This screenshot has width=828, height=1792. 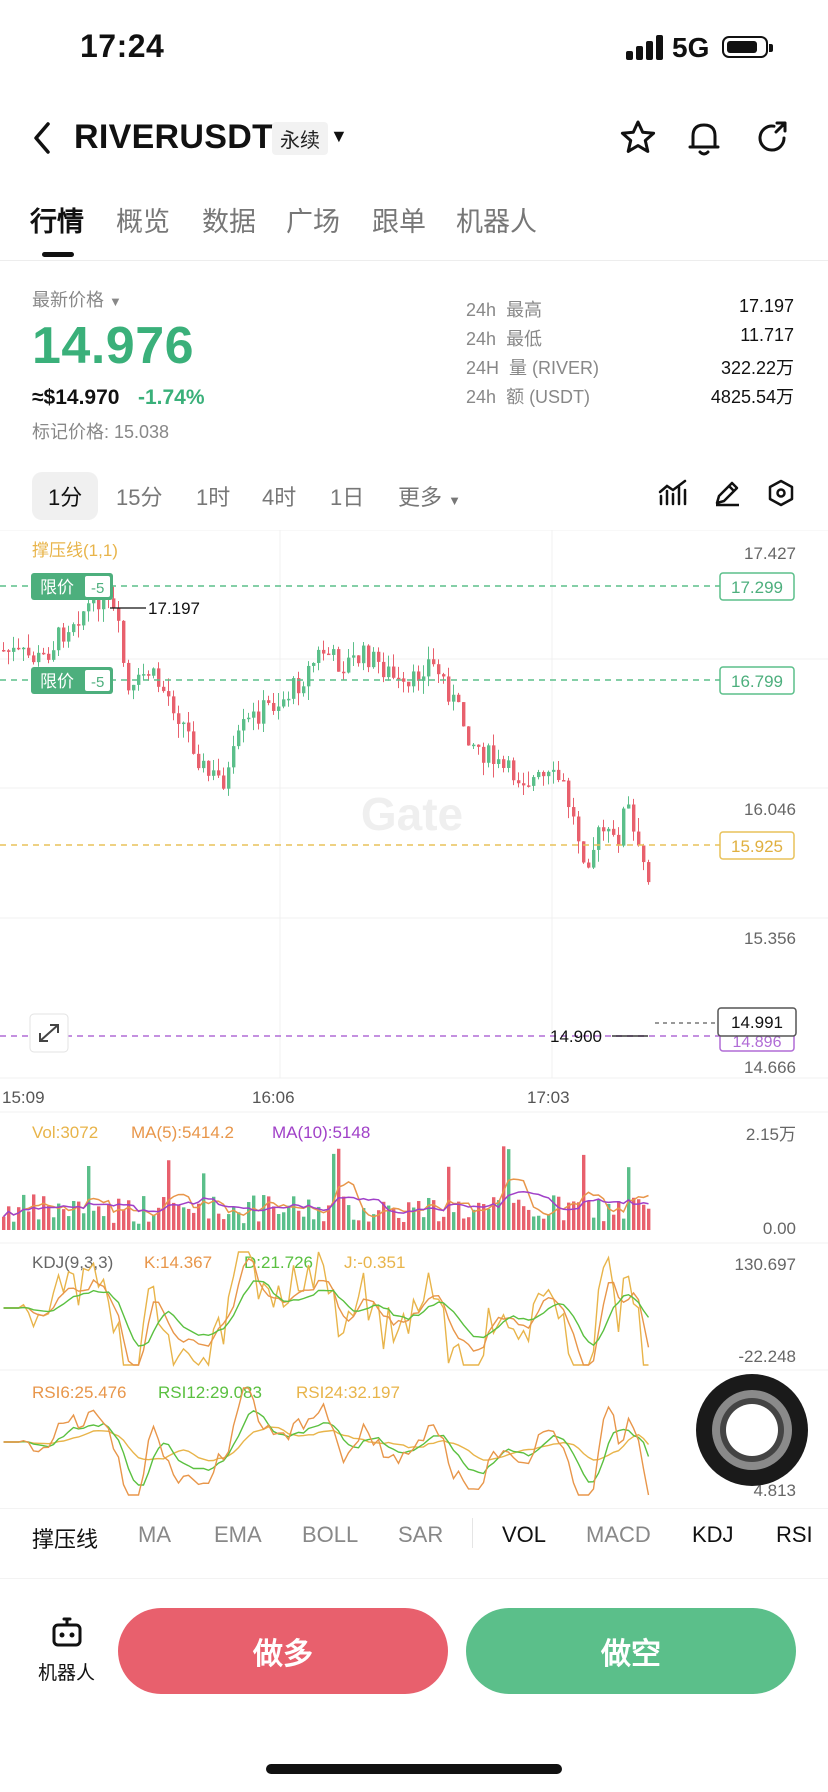 What do you see at coordinates (794, 1534) in the screenshot?
I see `ind-rsi: RSI` at bounding box center [794, 1534].